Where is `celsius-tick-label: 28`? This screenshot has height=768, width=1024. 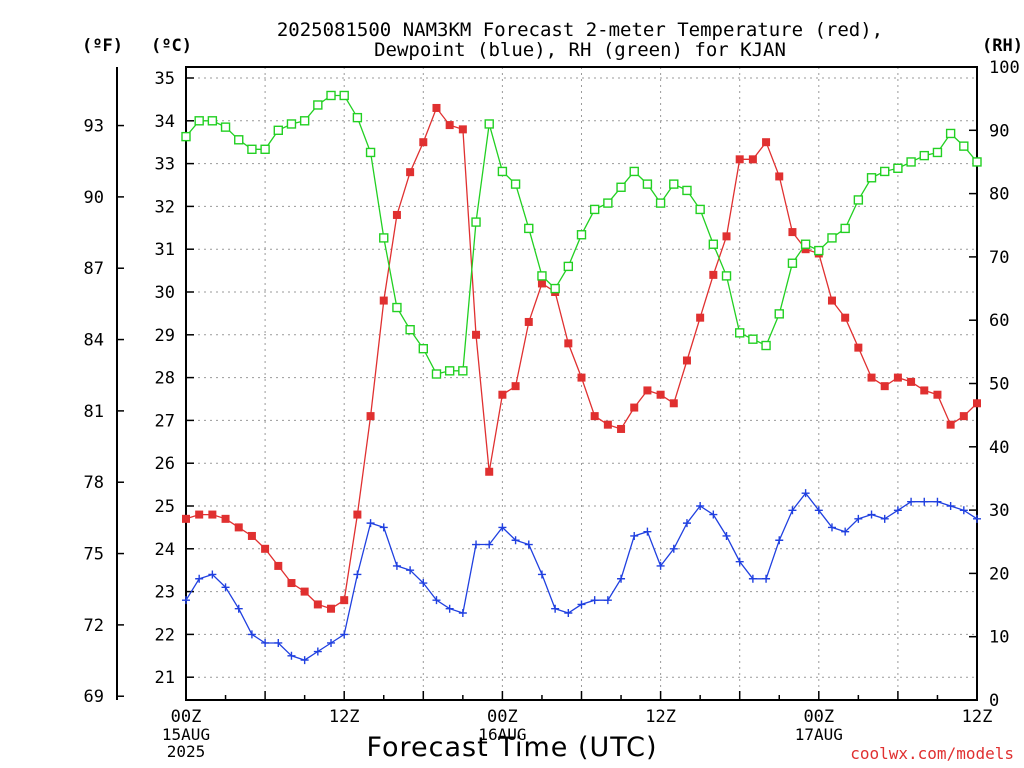 celsius-tick-label: 28 is located at coordinates (165, 379).